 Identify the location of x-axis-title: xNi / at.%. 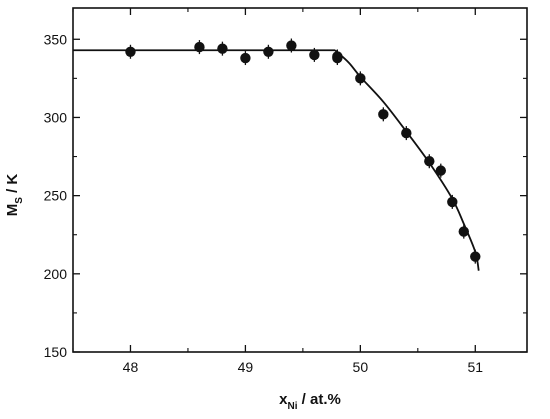
(310, 401).